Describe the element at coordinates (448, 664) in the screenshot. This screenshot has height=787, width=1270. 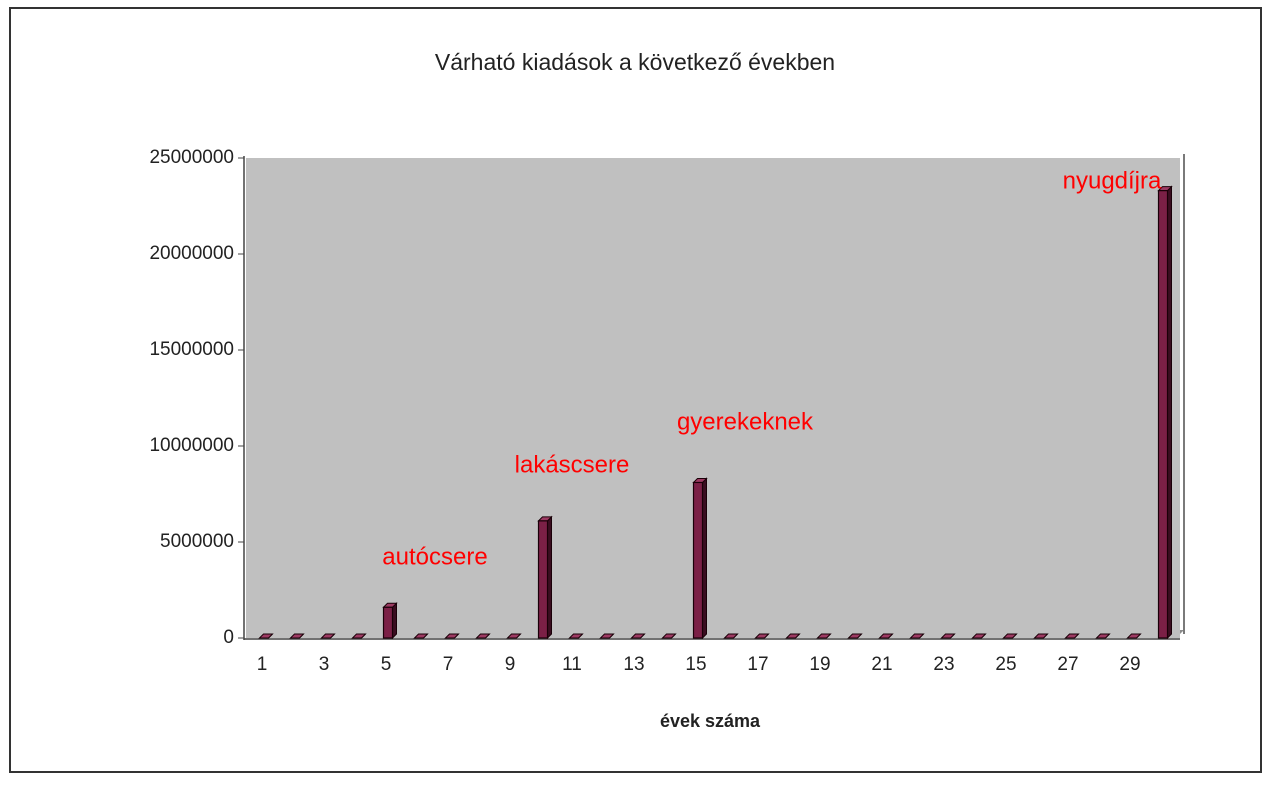
I see `x-tick-label: 7` at that location.